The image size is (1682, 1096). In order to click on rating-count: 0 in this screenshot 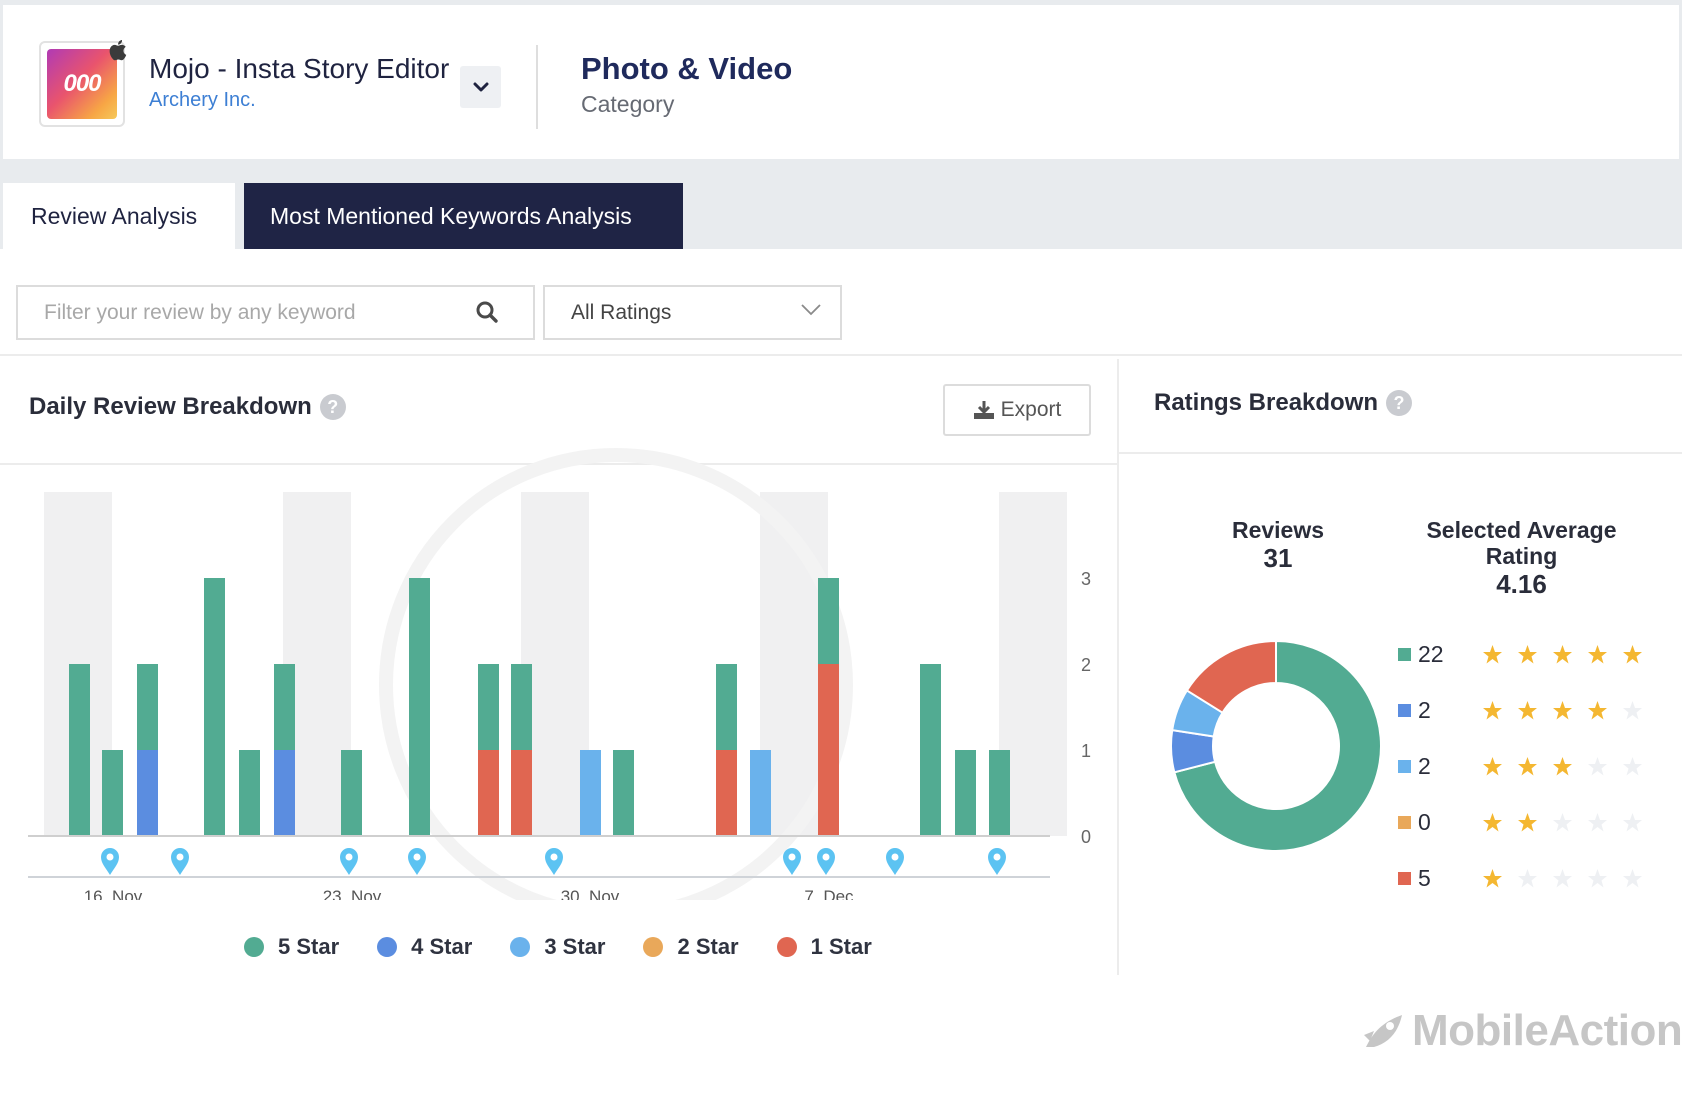, I will do `click(1424, 821)`.